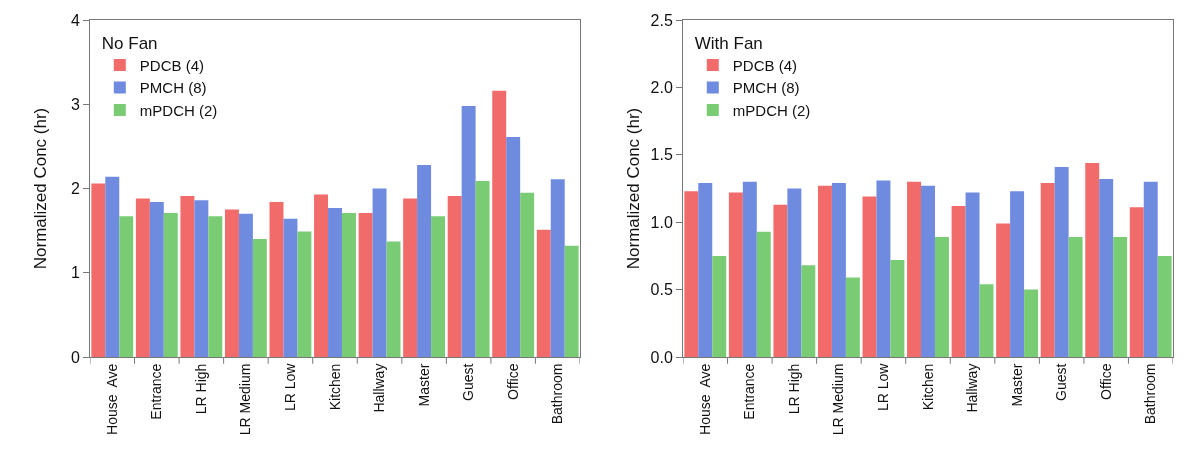 The width and height of the screenshot is (1186, 467). Describe the element at coordinates (728, 43) in the screenshot. I see `legend-title: With Fan` at that location.